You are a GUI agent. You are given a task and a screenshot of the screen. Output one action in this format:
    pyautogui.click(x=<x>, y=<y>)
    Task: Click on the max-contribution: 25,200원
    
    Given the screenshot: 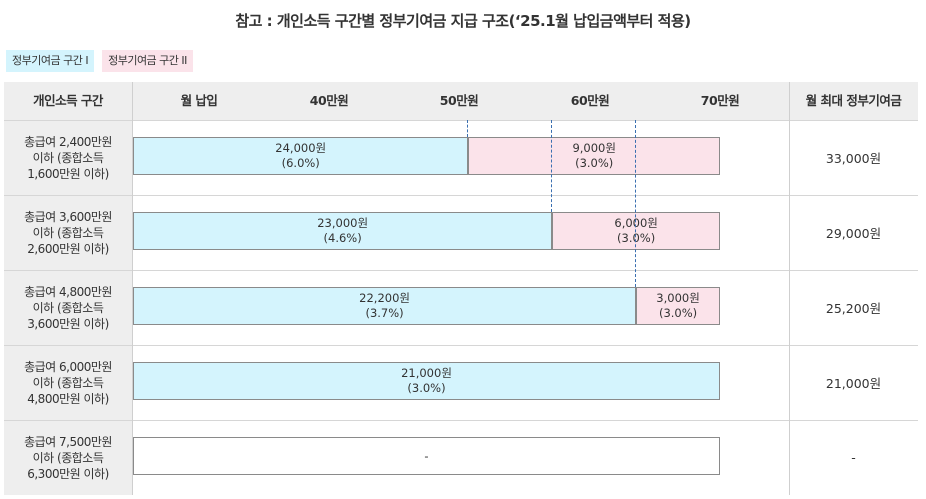 What is the action you would take?
    pyautogui.click(x=853, y=308)
    